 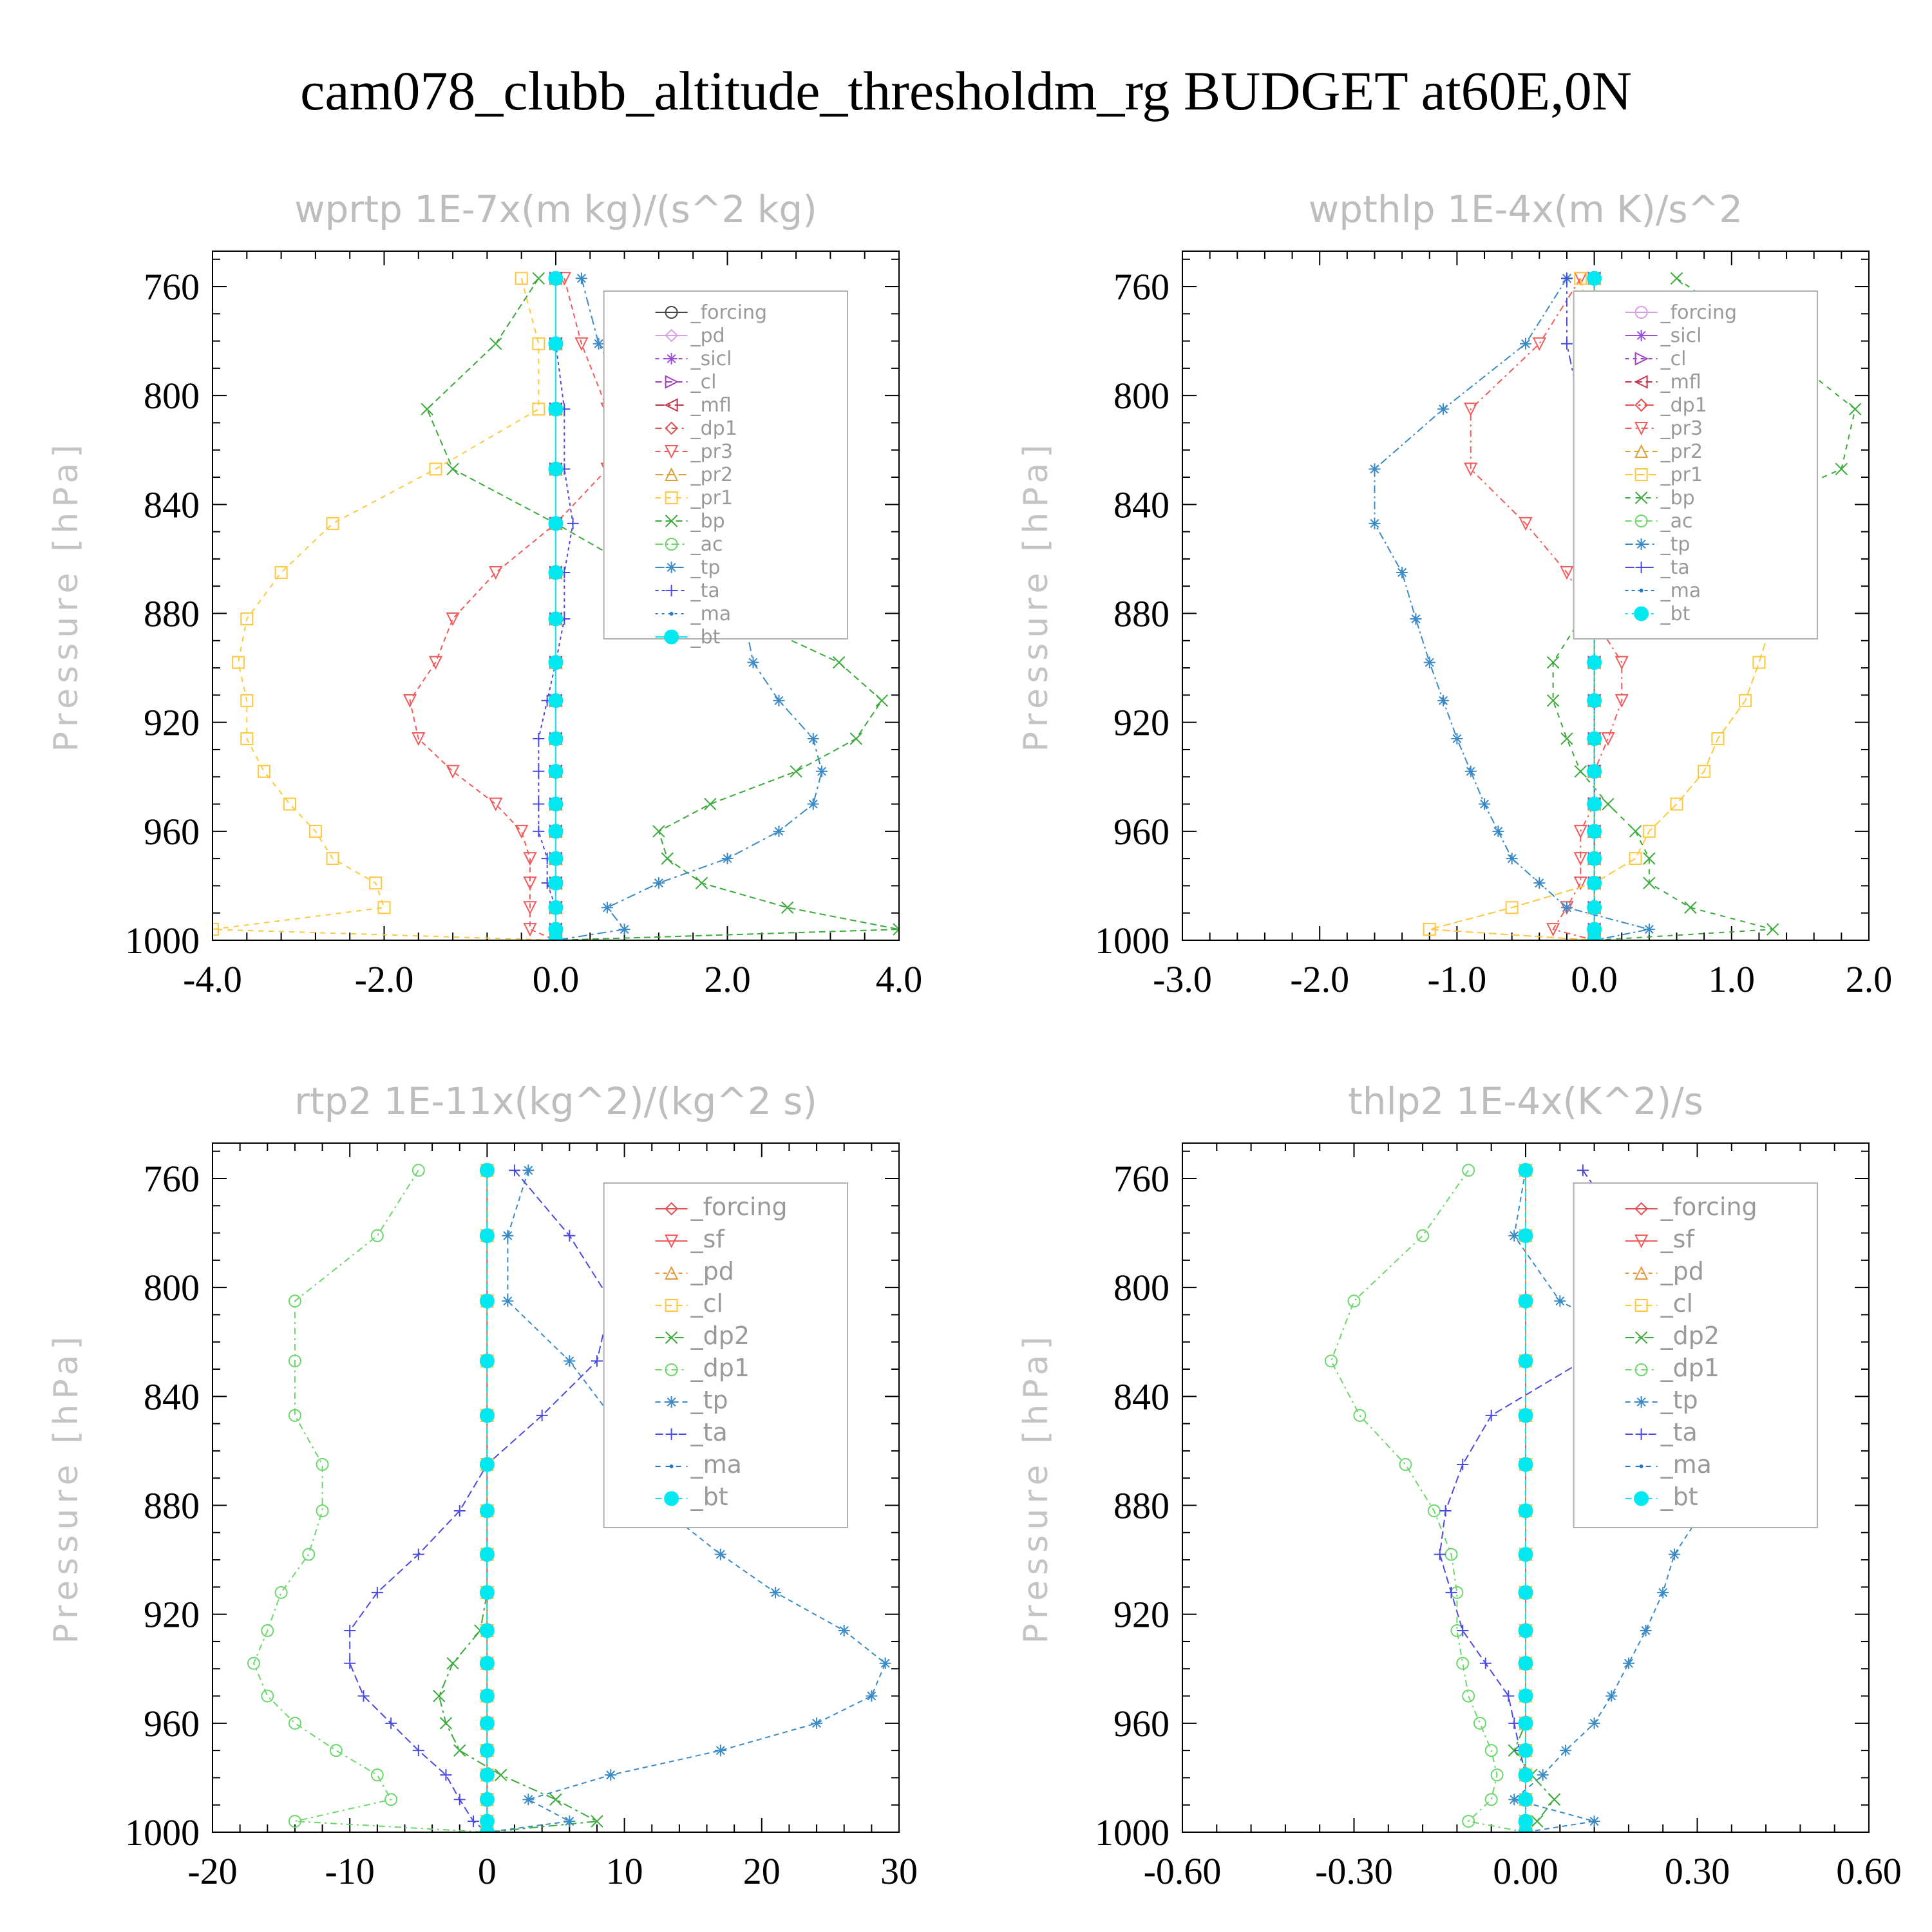 I want to click on legend-entry-pd: _pd, so click(x=690, y=336).